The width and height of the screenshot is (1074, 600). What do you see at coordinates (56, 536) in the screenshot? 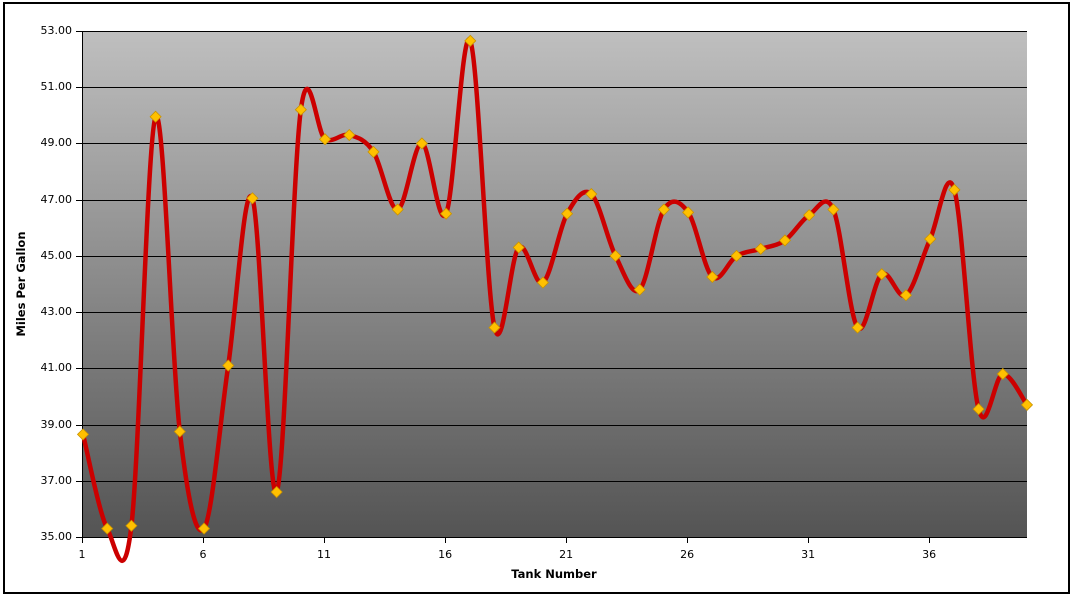
I see `y-tick-label: 35.00` at bounding box center [56, 536].